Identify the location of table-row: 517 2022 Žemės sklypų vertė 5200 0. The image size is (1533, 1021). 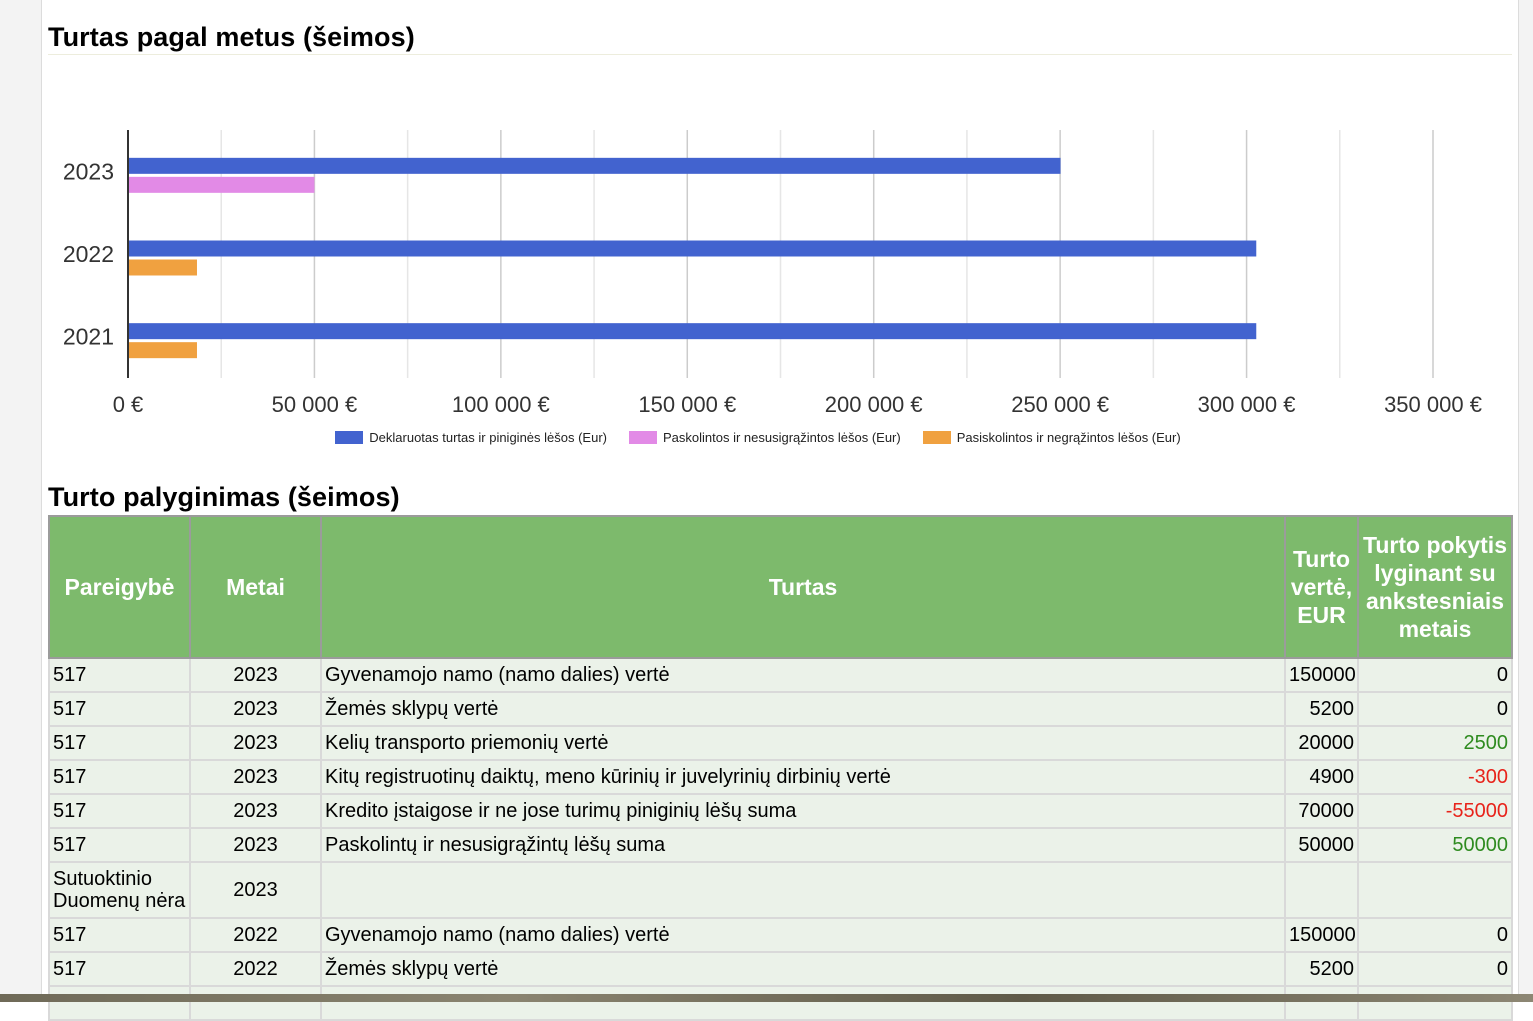
(780, 969).